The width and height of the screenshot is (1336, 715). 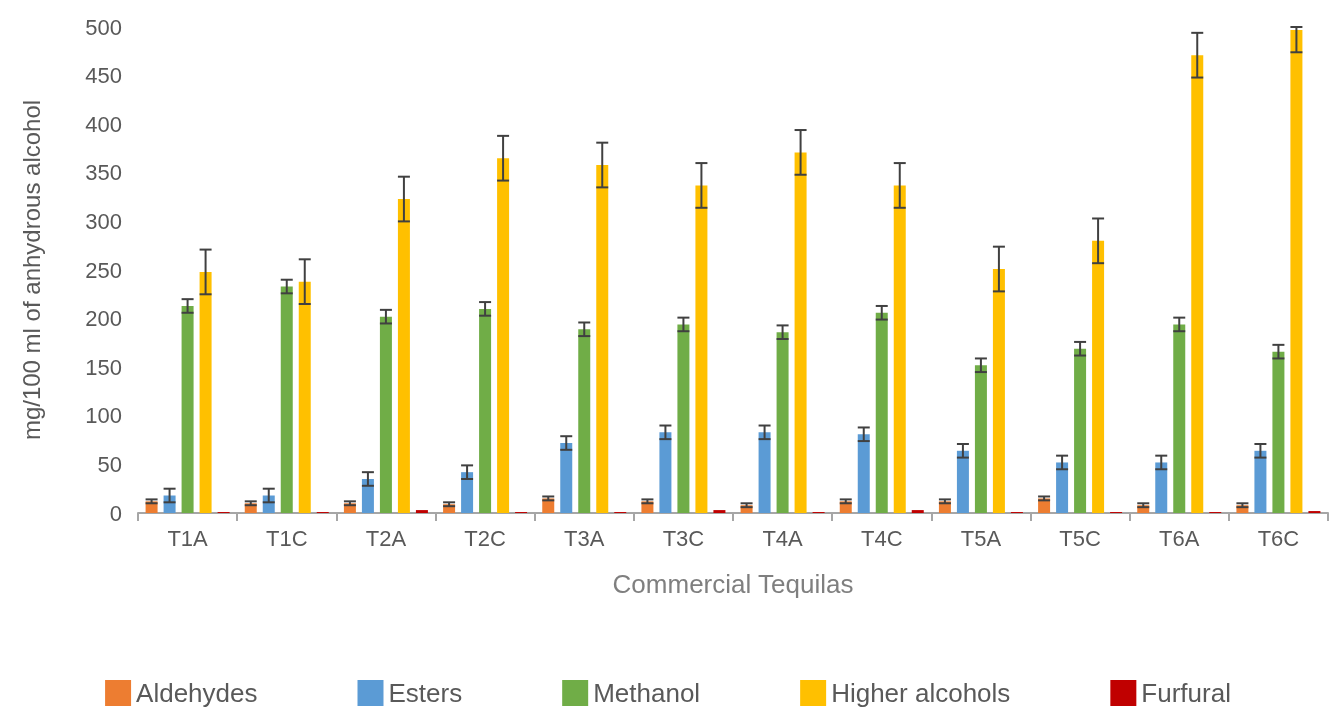 I want to click on x-tick-label: T2C, so click(x=485, y=538).